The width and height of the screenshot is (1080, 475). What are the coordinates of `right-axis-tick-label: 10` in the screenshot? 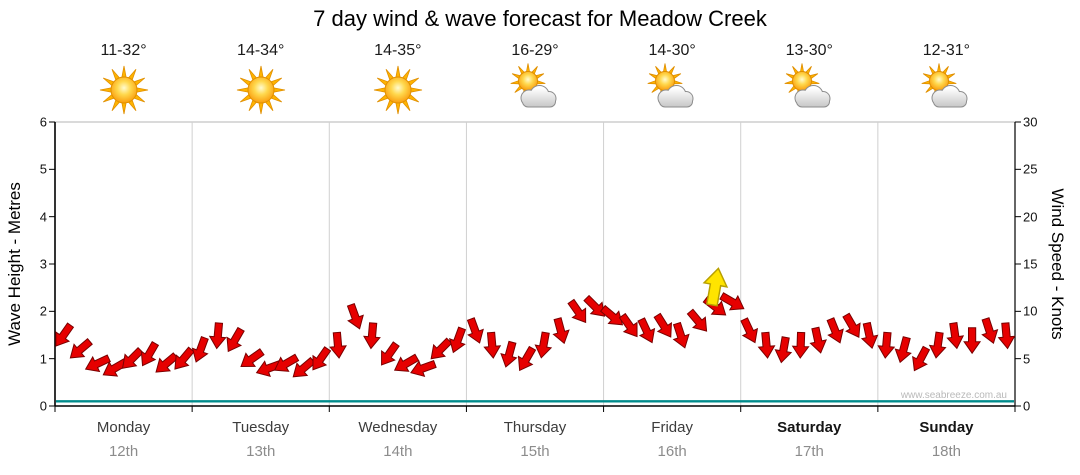 It's located at (1030, 311).